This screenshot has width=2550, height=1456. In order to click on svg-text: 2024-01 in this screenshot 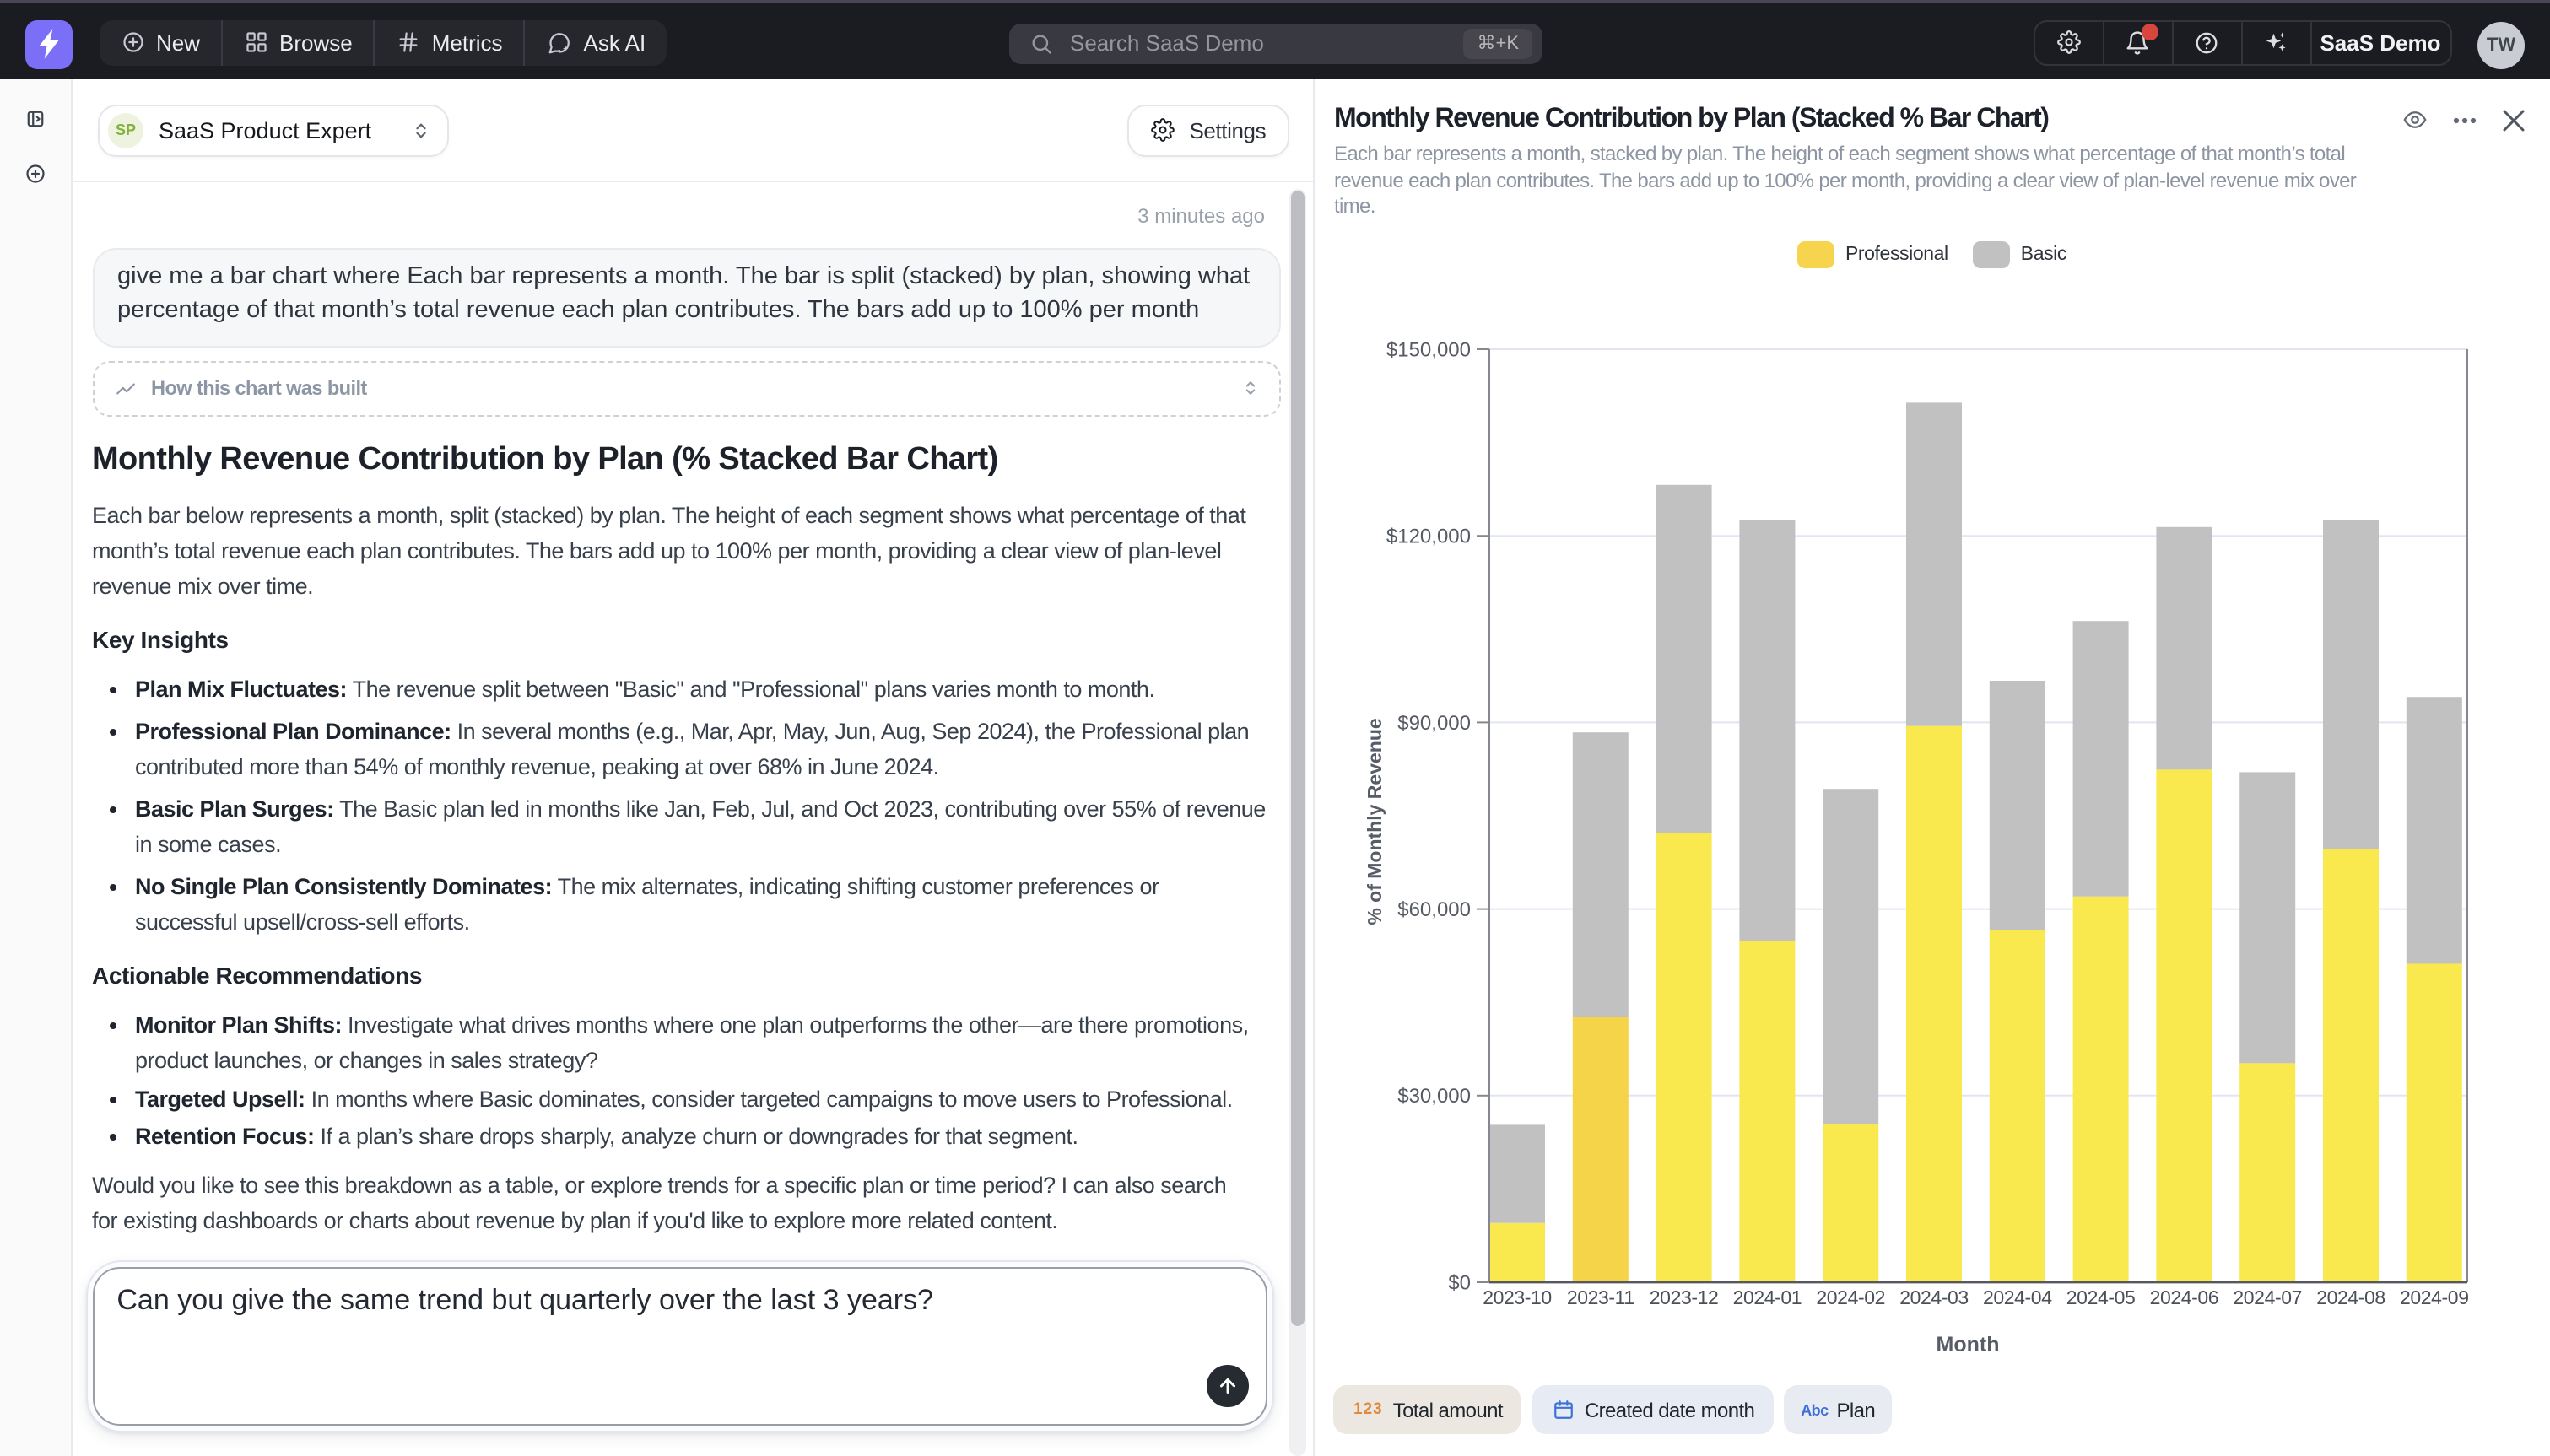, I will do `click(1767, 1297)`.